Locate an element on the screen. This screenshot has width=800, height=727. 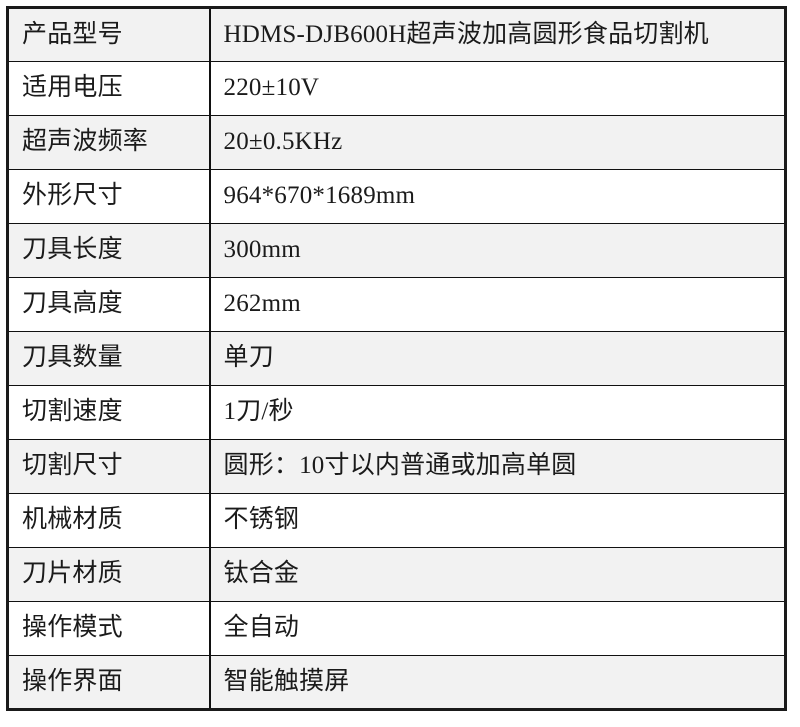
table-row: 操作模式 全自动 is located at coordinates (396, 628).